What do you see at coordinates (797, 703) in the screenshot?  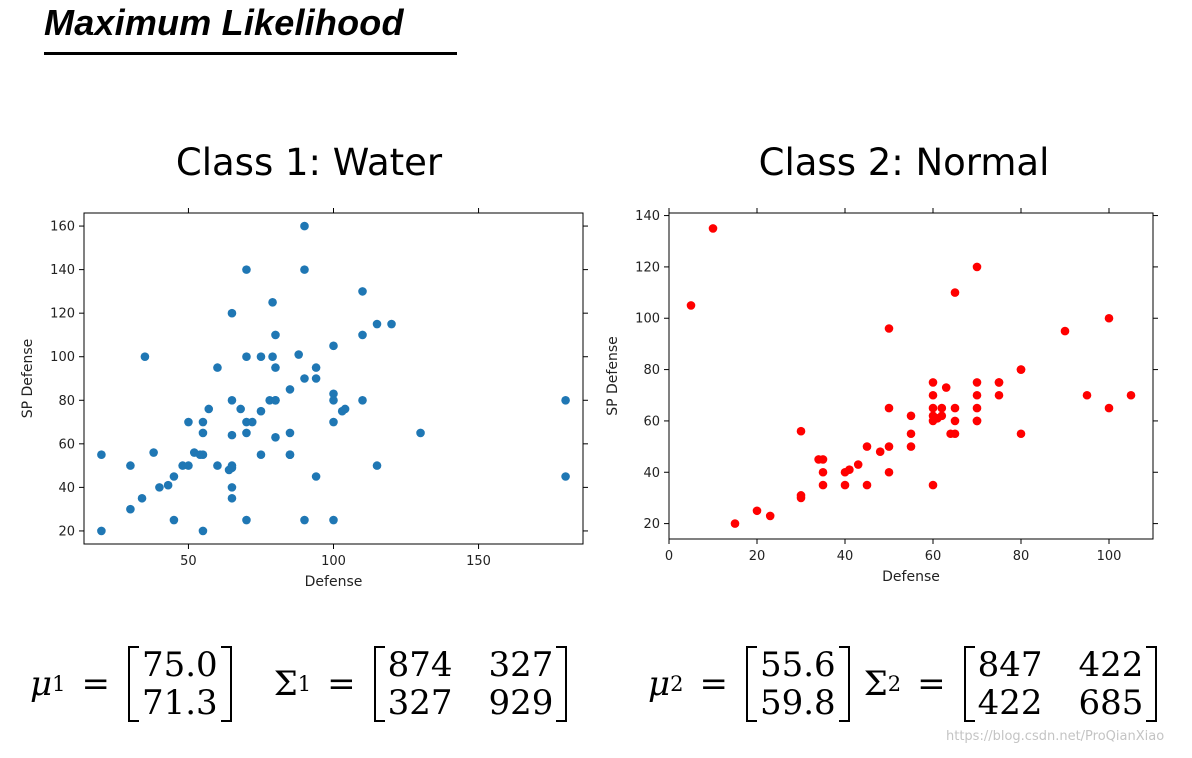 I see `mean-2-y: 59.8` at bounding box center [797, 703].